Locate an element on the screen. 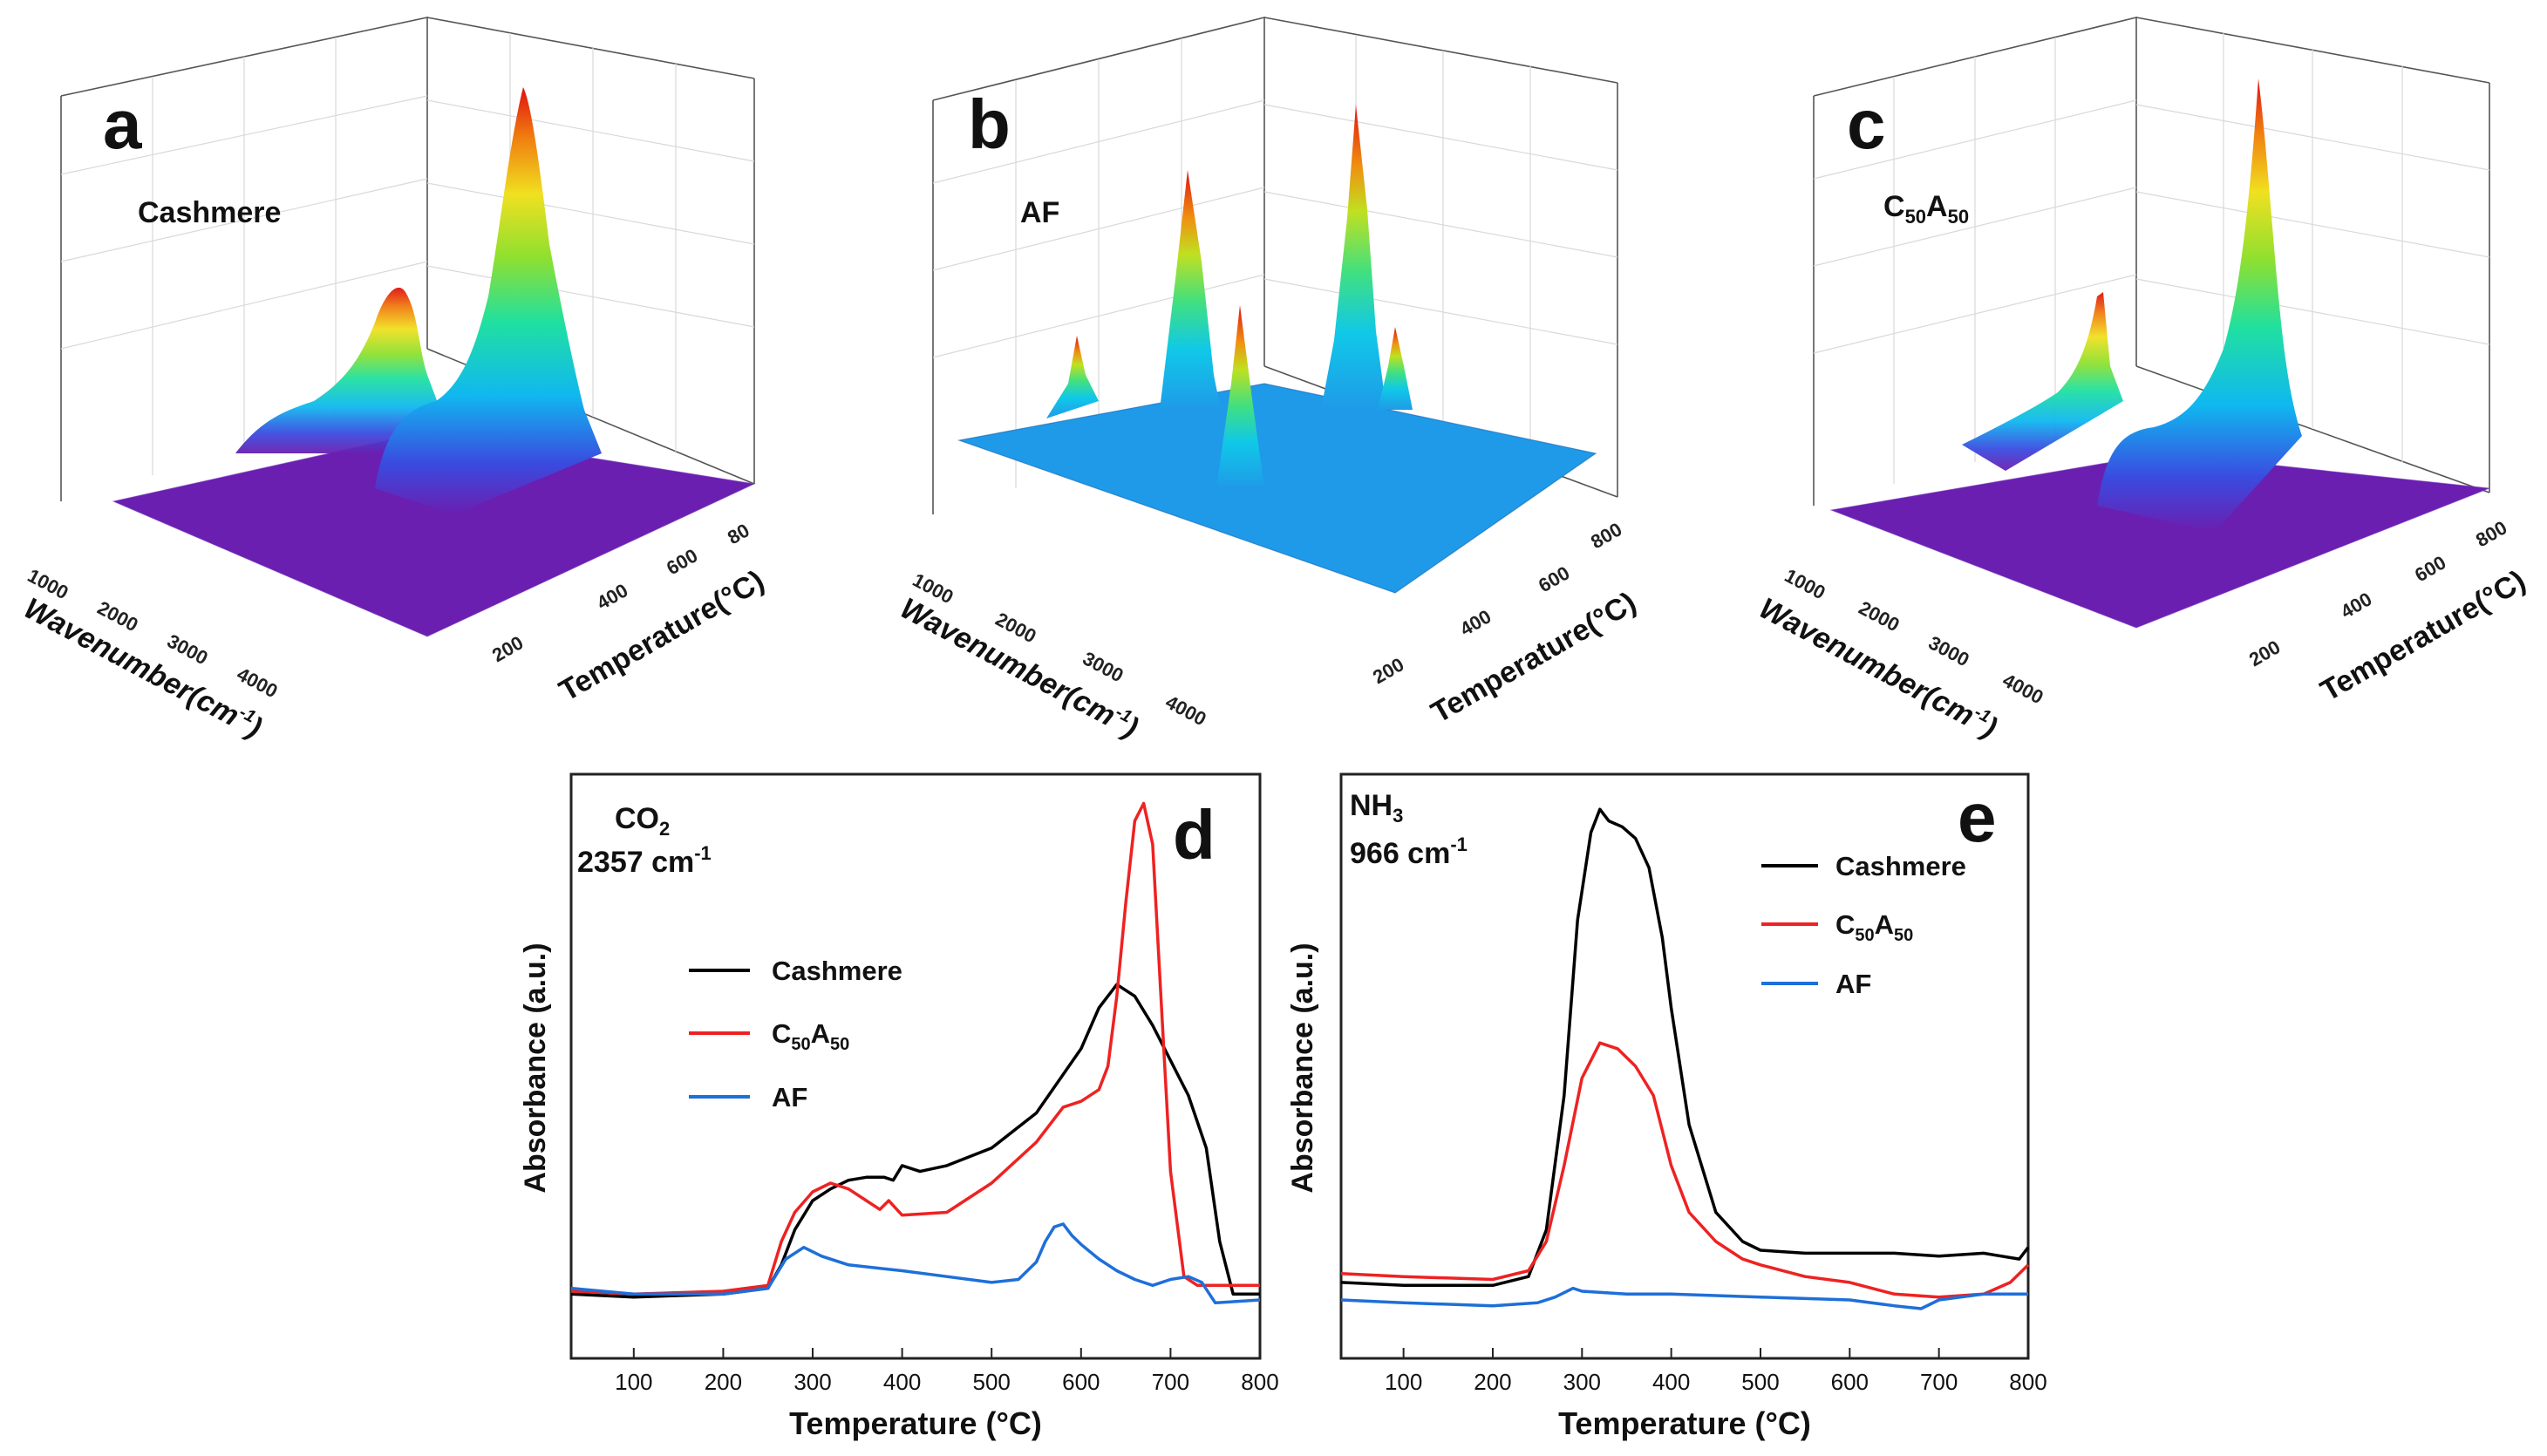 The width and height of the screenshot is (2547, 1456). panel-a-ytick: 400 is located at coordinates (612, 596).